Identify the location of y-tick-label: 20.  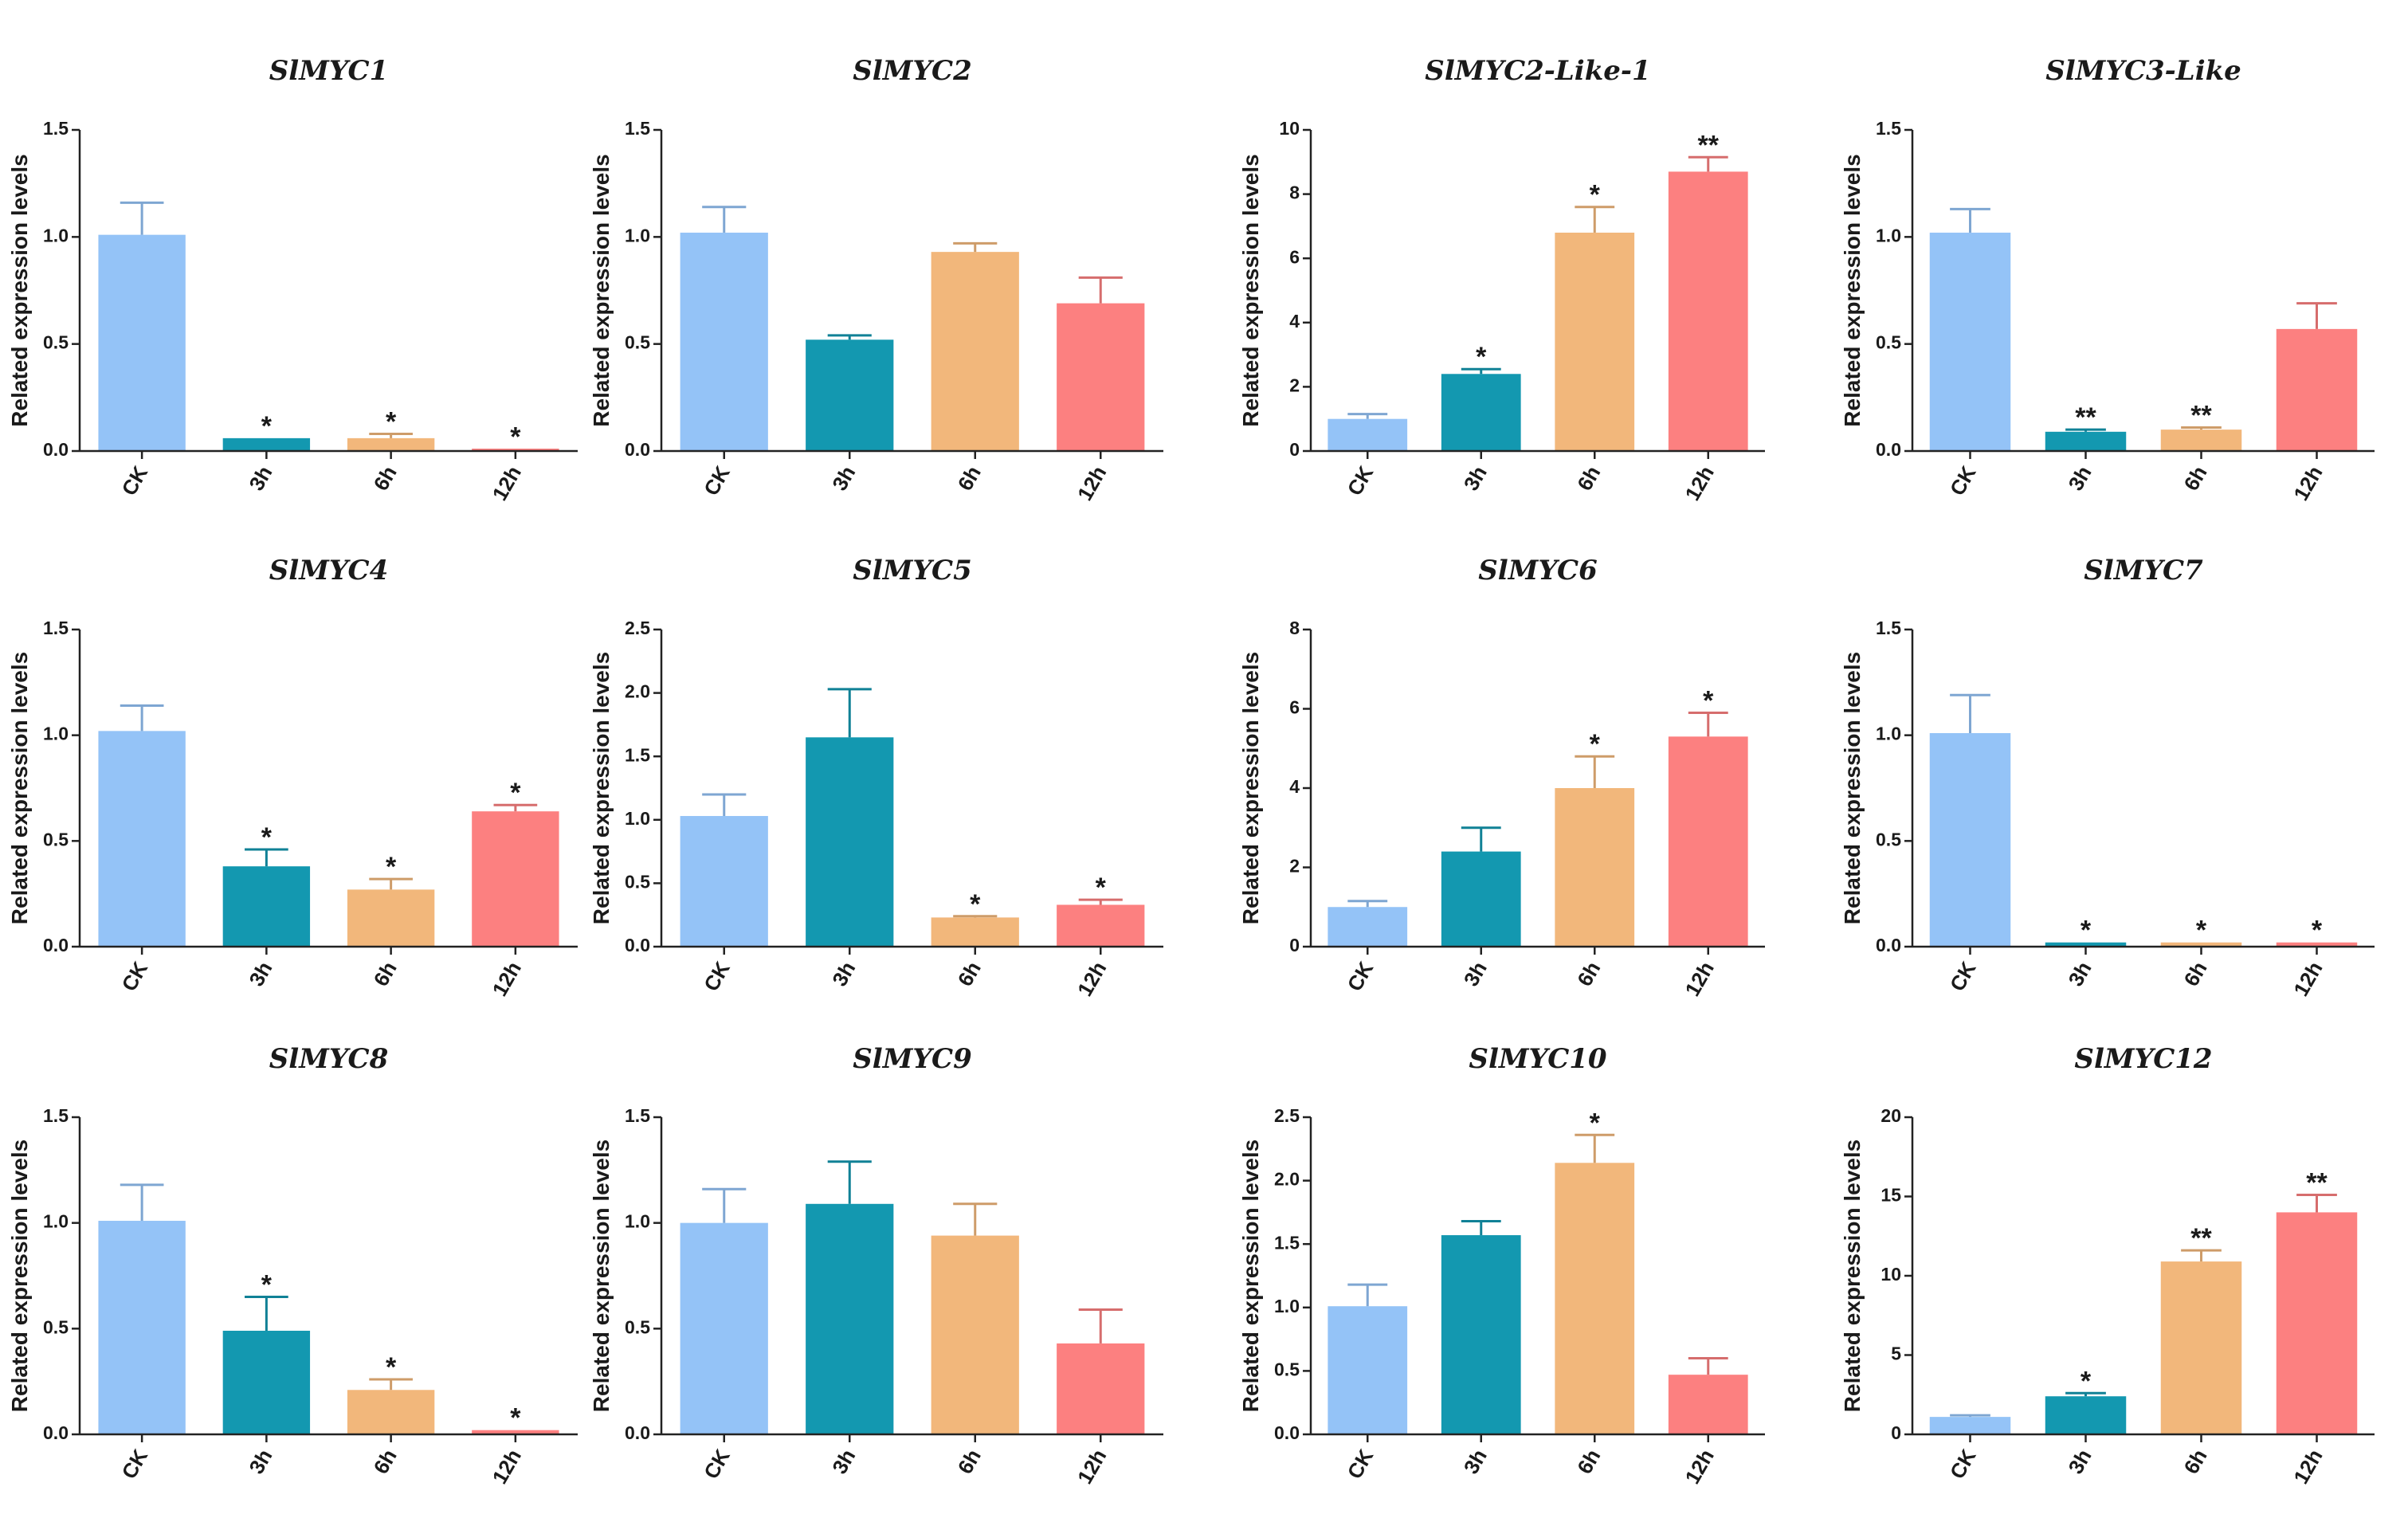
(1891, 1115).